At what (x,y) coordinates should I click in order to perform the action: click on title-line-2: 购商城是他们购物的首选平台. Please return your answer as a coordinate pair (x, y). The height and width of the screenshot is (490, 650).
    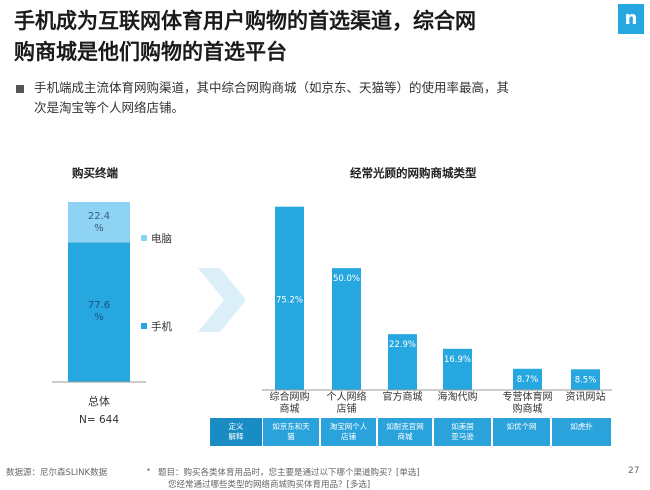
    Looking at the image, I should click on (150, 52).